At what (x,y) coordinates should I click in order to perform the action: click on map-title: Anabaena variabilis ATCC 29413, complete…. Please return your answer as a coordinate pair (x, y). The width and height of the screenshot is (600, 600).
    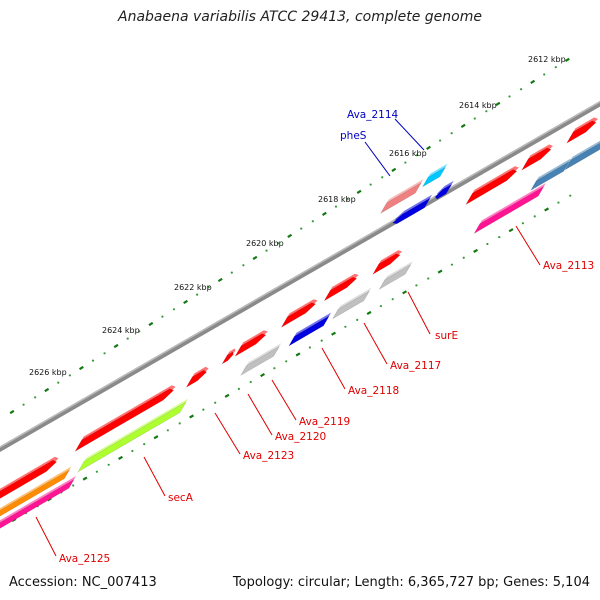
    Looking at the image, I should click on (300, 17).